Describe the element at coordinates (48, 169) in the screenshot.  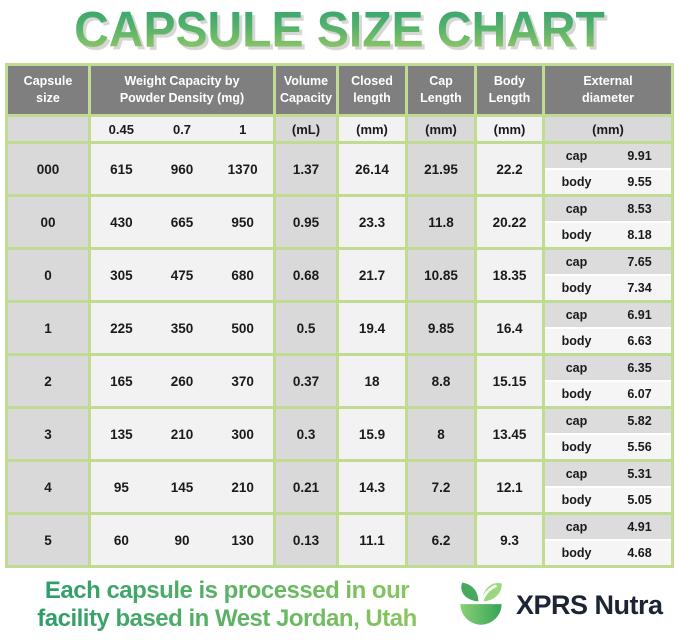
I see `row-size: 000` at that location.